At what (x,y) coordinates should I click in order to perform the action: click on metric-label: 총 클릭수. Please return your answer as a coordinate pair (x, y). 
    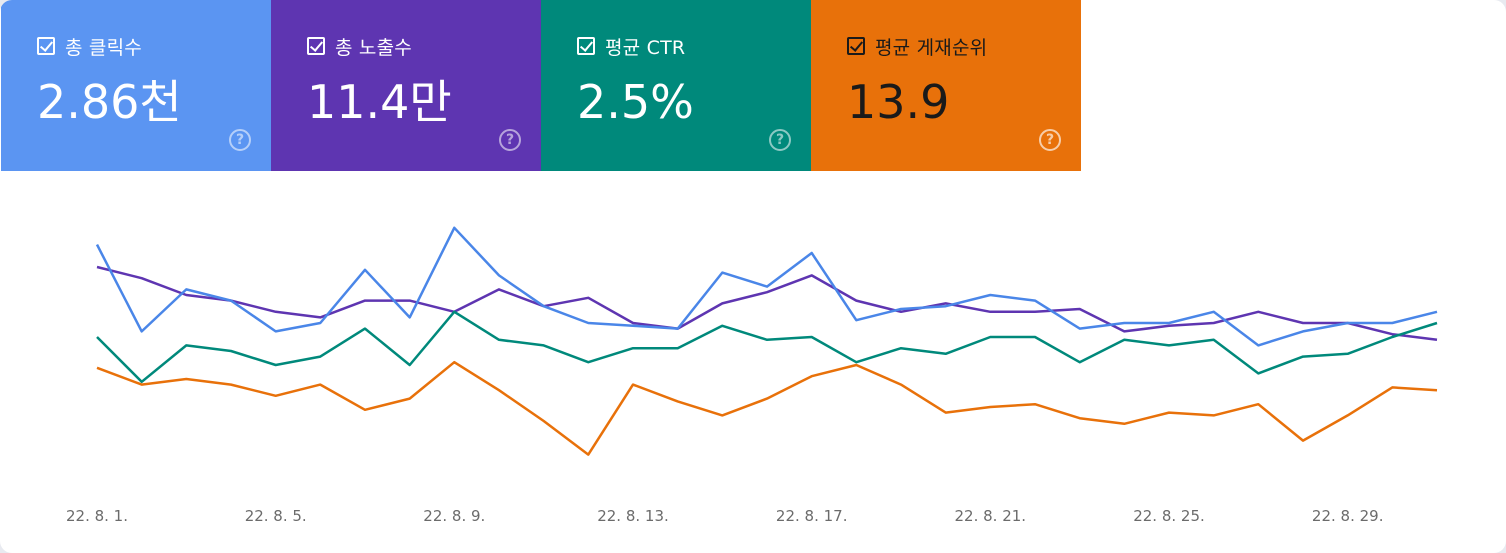
    Looking at the image, I should click on (103, 47).